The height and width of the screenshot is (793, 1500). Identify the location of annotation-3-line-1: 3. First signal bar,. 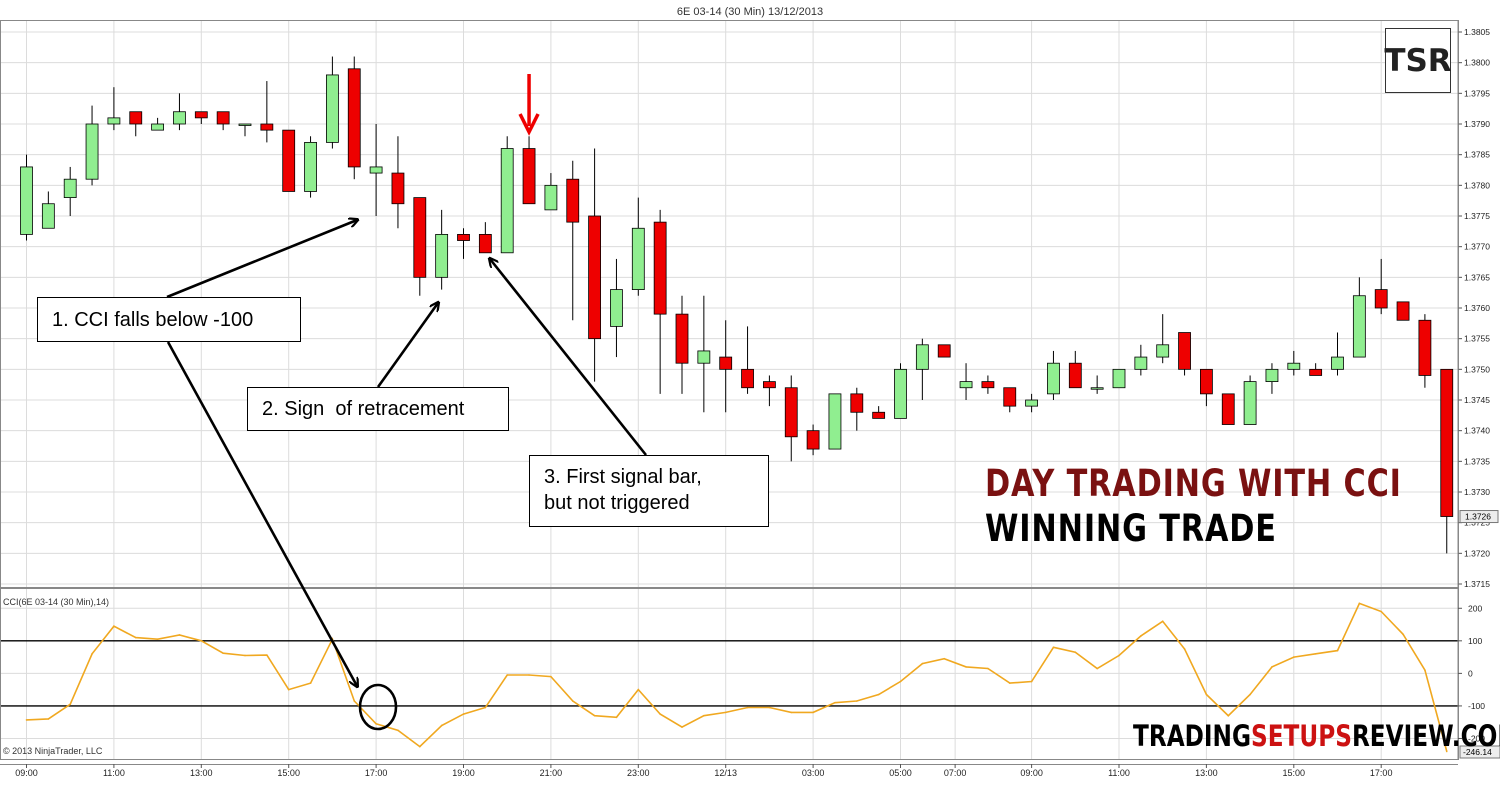
(623, 477).